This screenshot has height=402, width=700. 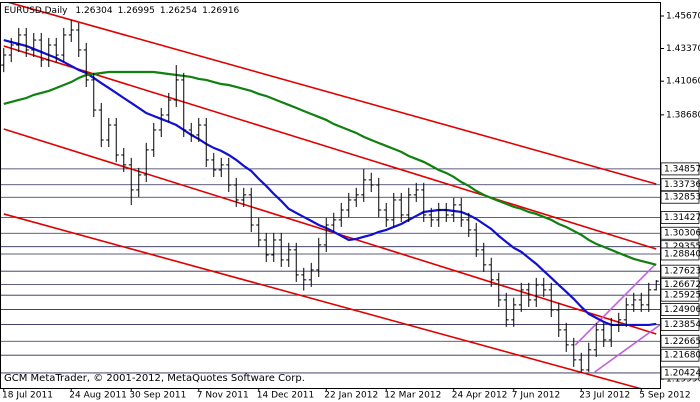 I want to click on last-low: 1.26254, so click(x=178, y=11).